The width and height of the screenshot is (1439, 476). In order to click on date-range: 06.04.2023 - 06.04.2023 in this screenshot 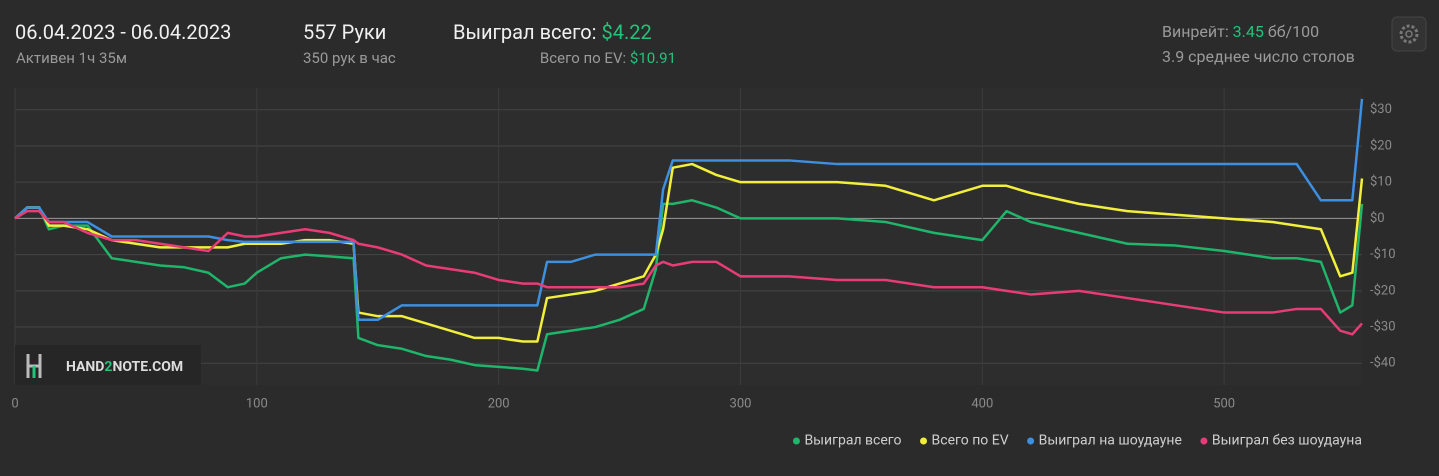, I will do `click(123, 32)`.